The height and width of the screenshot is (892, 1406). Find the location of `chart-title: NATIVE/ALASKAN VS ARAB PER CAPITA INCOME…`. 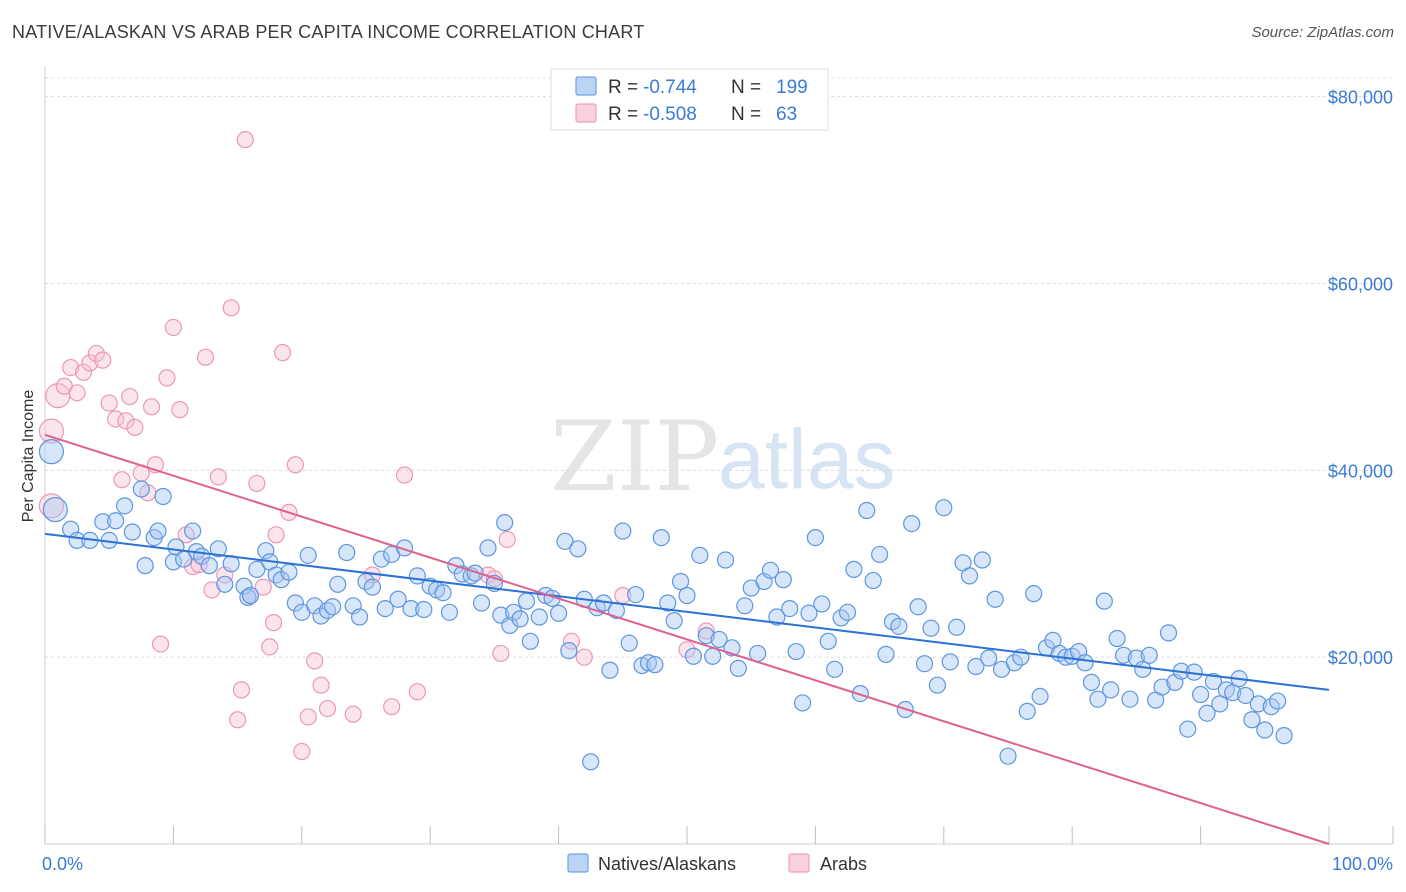

chart-title: NATIVE/ALASKAN VS ARAB PER CAPITA INCOME… is located at coordinates (328, 32).